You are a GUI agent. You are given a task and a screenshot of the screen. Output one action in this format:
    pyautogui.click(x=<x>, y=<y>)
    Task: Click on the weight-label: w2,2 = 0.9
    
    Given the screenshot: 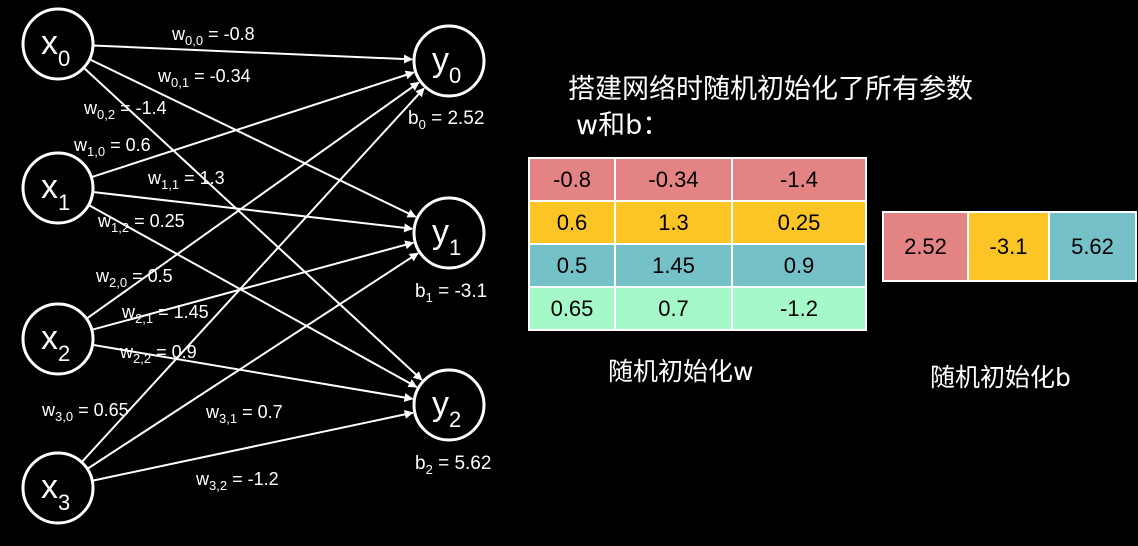 What is the action you would take?
    pyautogui.click(x=158, y=354)
    